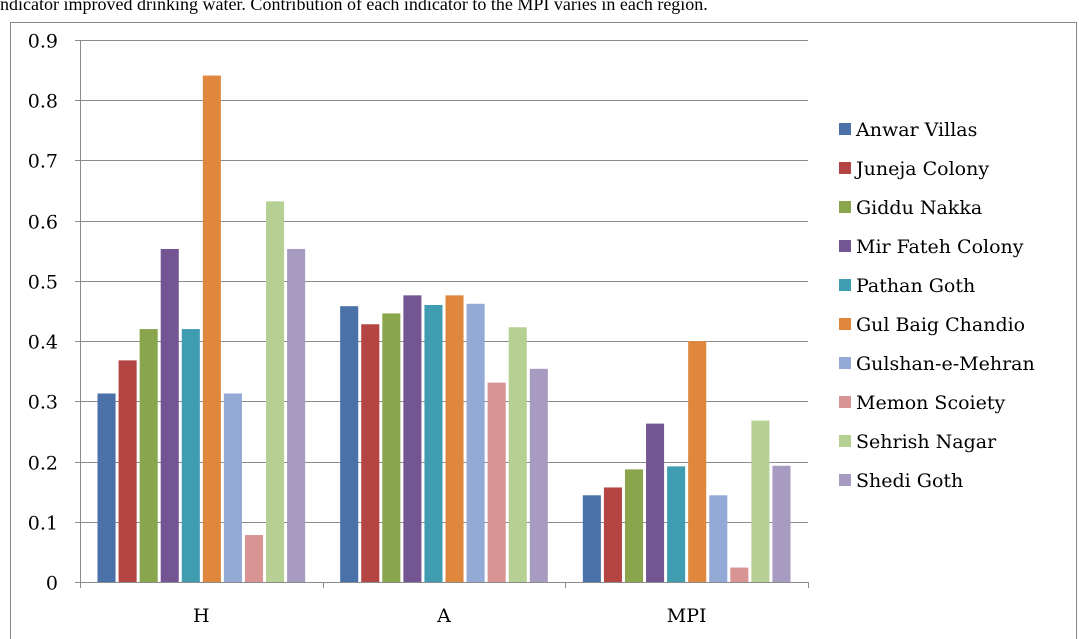 This screenshot has height=639, width=1079. I want to click on x-category-label: A, so click(443, 616).